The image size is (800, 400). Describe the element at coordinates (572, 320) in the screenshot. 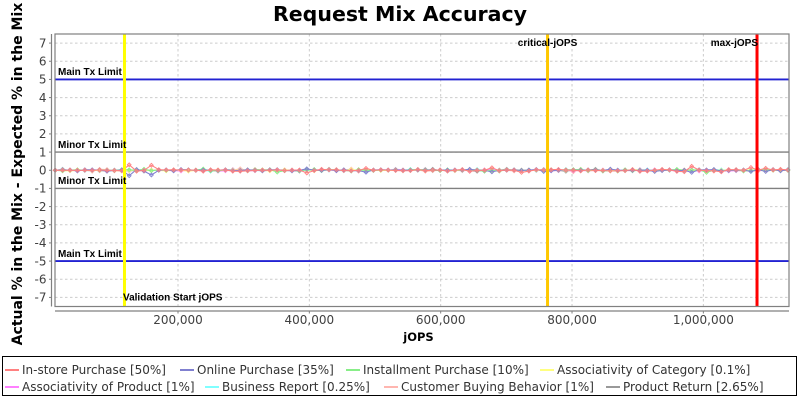

I see `x-tick-label: 800,000` at that location.